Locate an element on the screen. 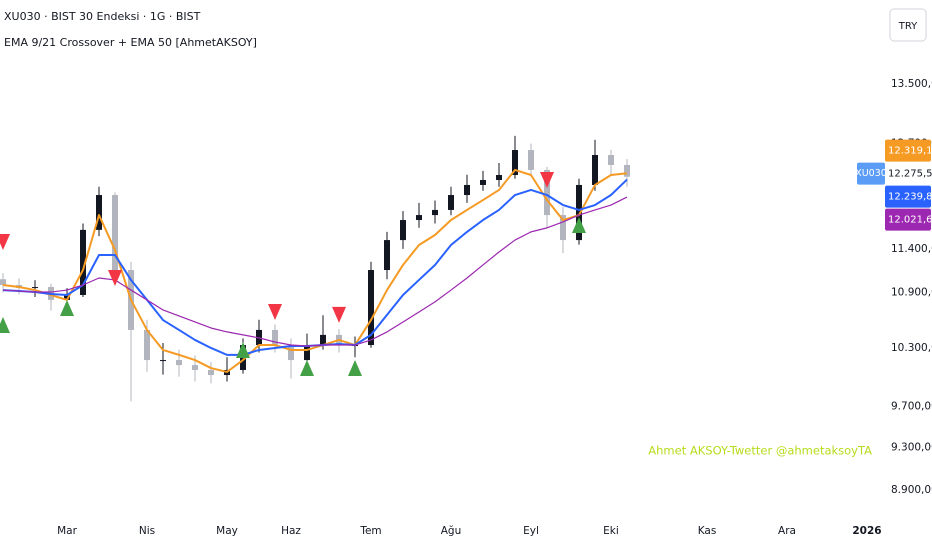 The height and width of the screenshot is (554, 932). price-tag-label: 12.319,19 is located at coordinates (910, 151).